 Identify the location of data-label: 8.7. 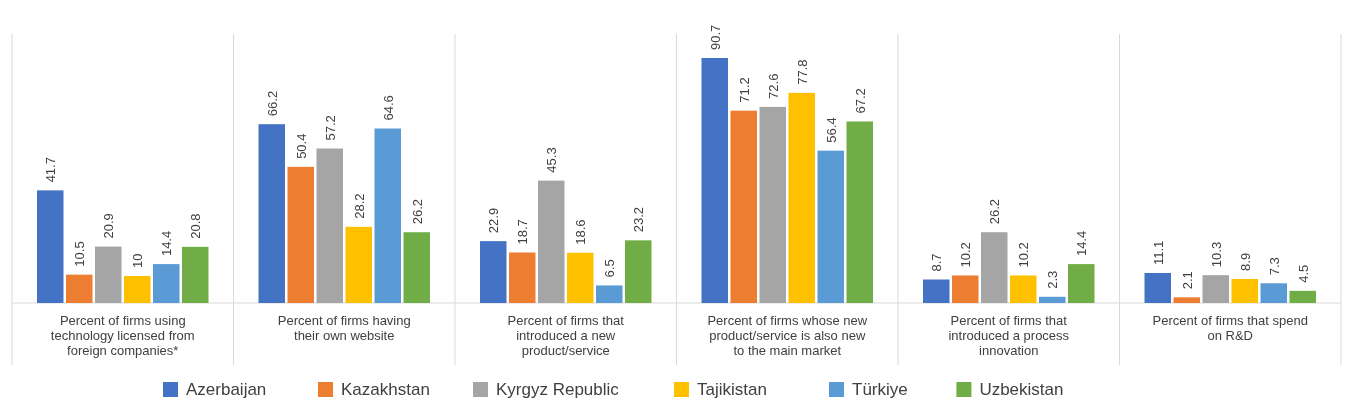
(937, 262).